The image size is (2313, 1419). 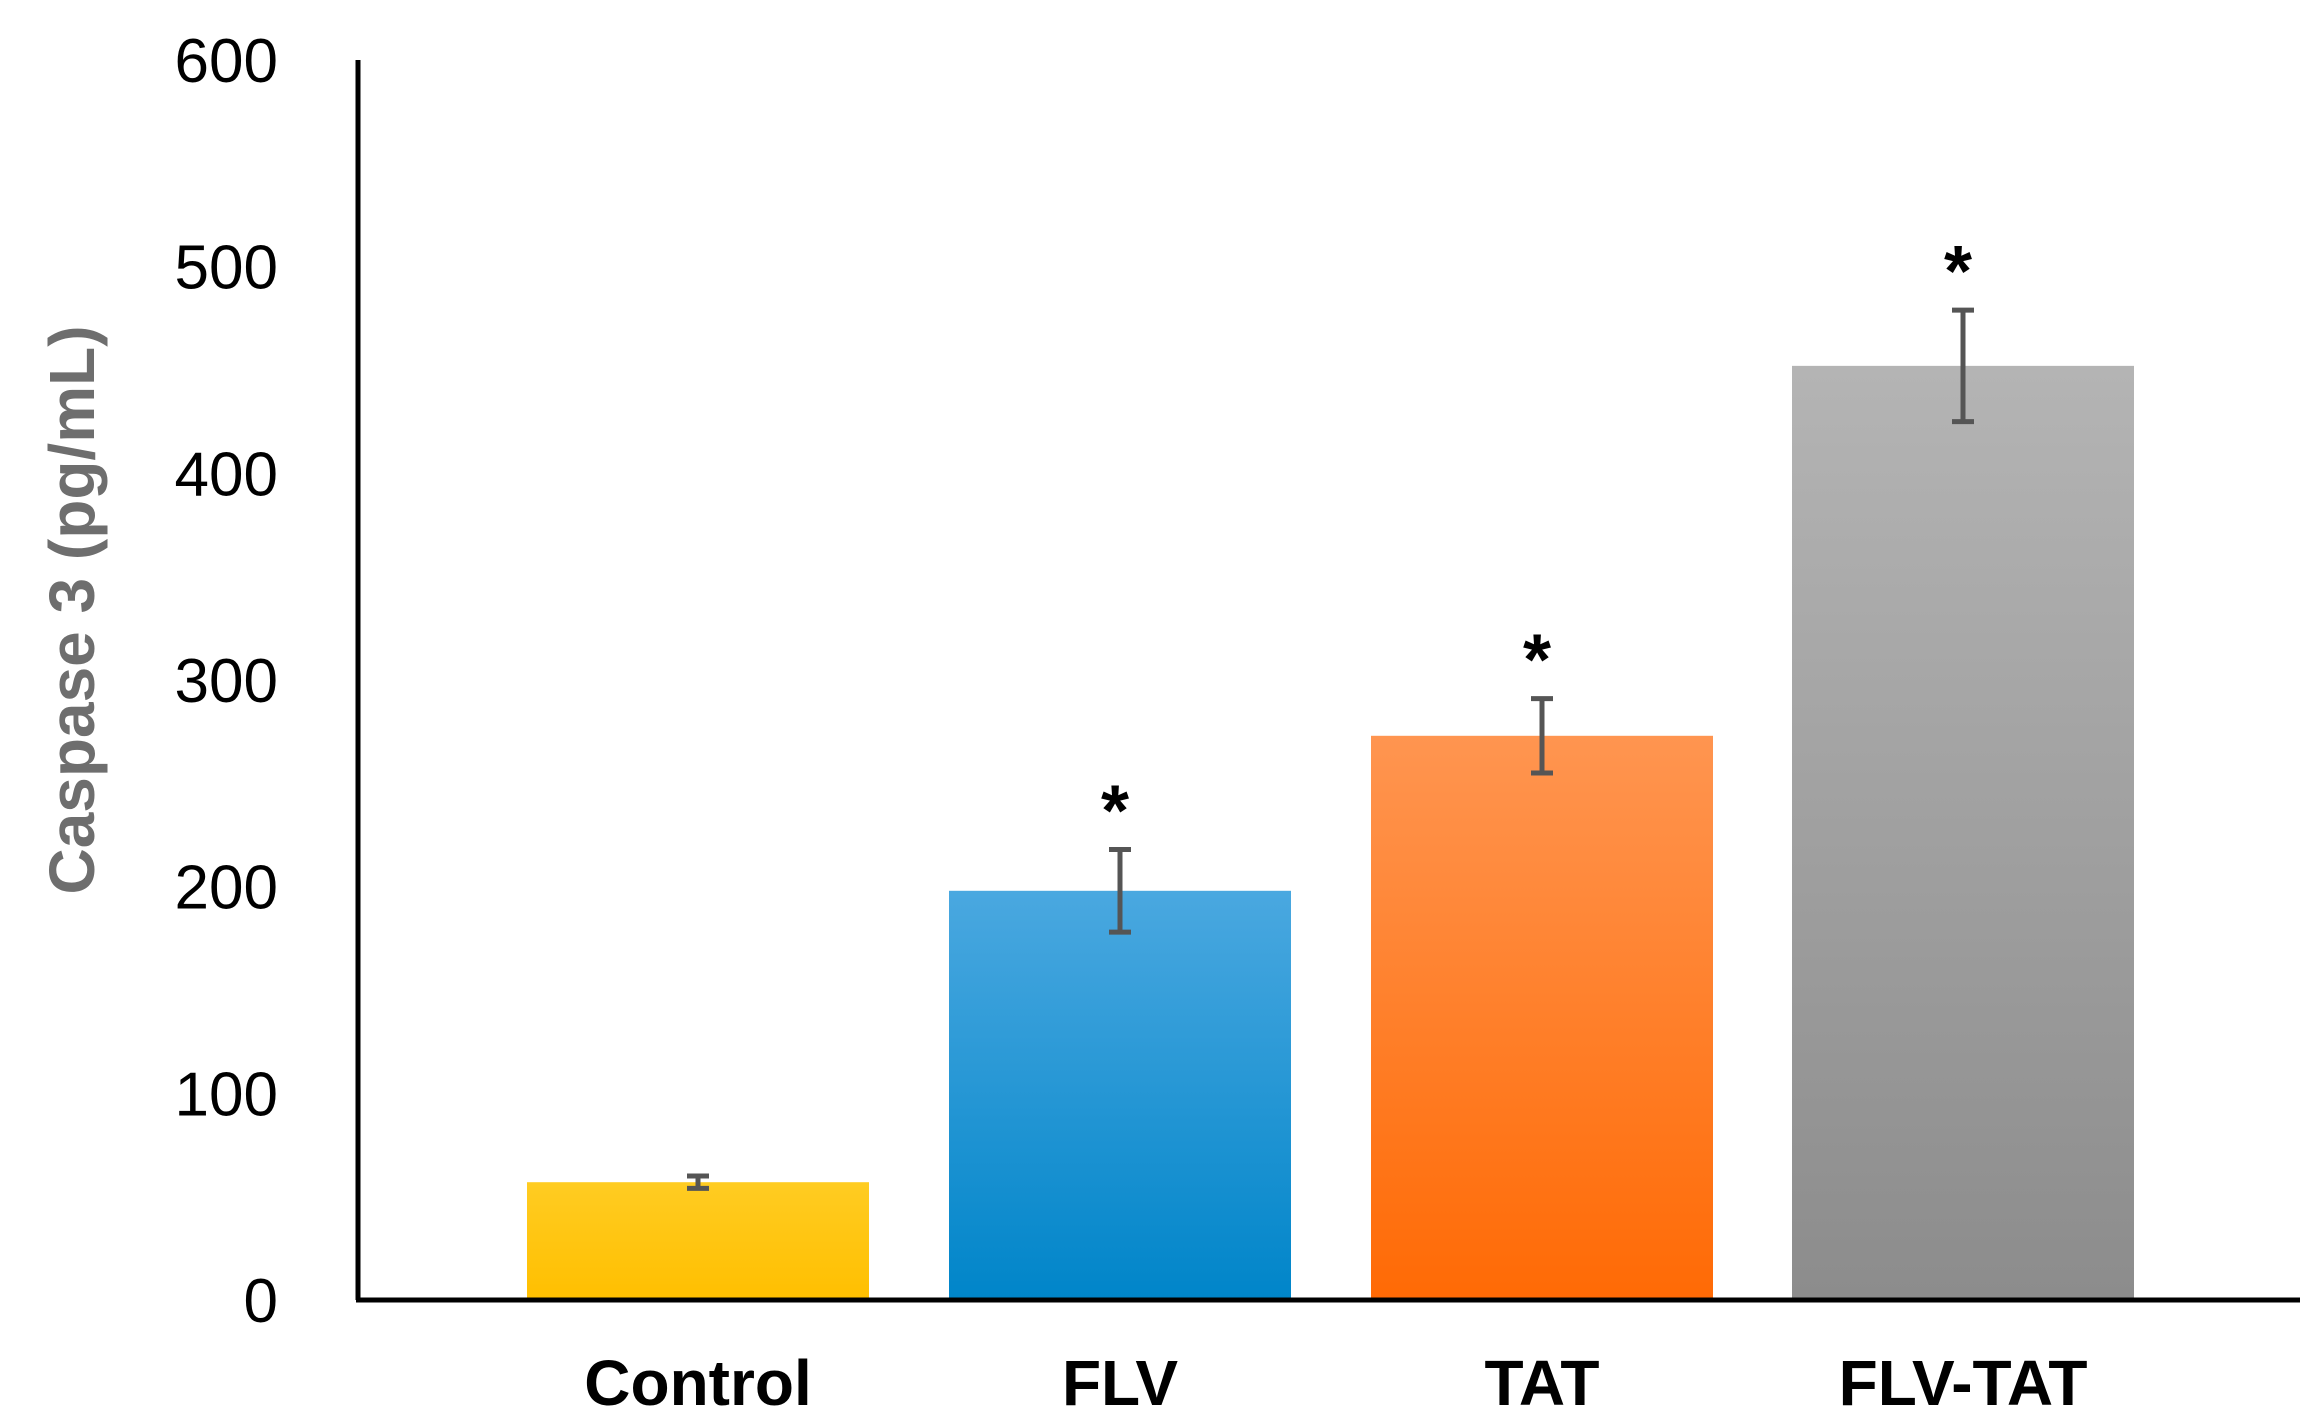 I want to click on x-tick-label: TAT, so click(x=1542, y=1383).